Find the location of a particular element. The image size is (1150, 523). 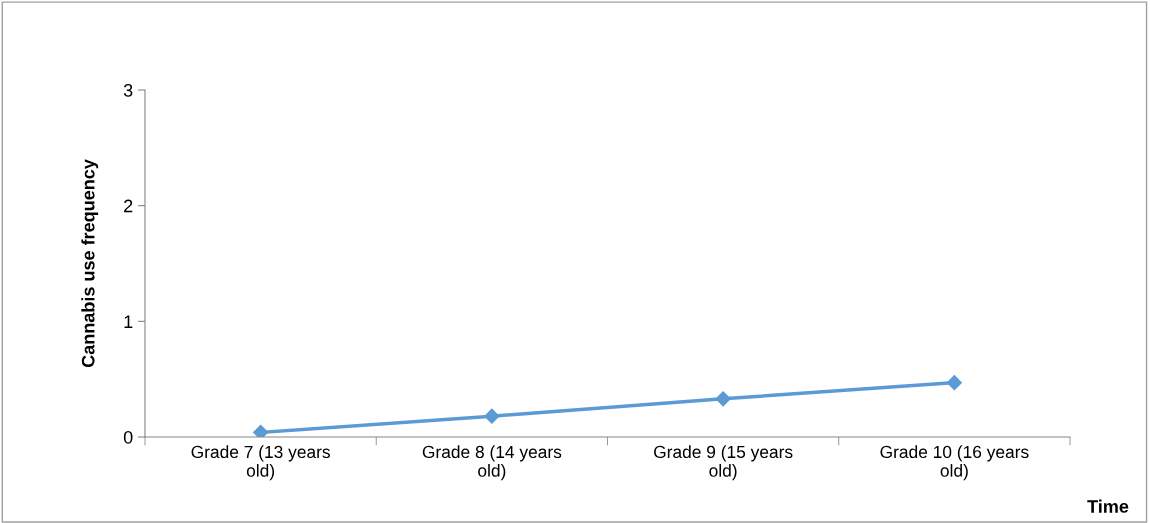

y-tick-label: 0 is located at coordinates (128, 437).